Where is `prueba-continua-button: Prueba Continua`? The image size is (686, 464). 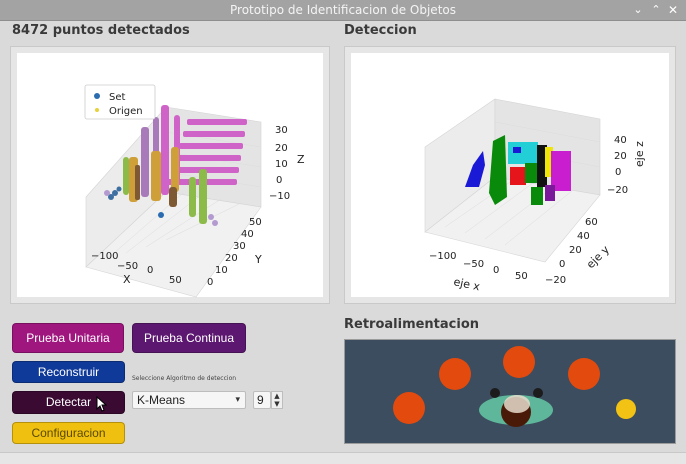
prueba-continua-button: Prueba Continua is located at coordinates (189, 338).